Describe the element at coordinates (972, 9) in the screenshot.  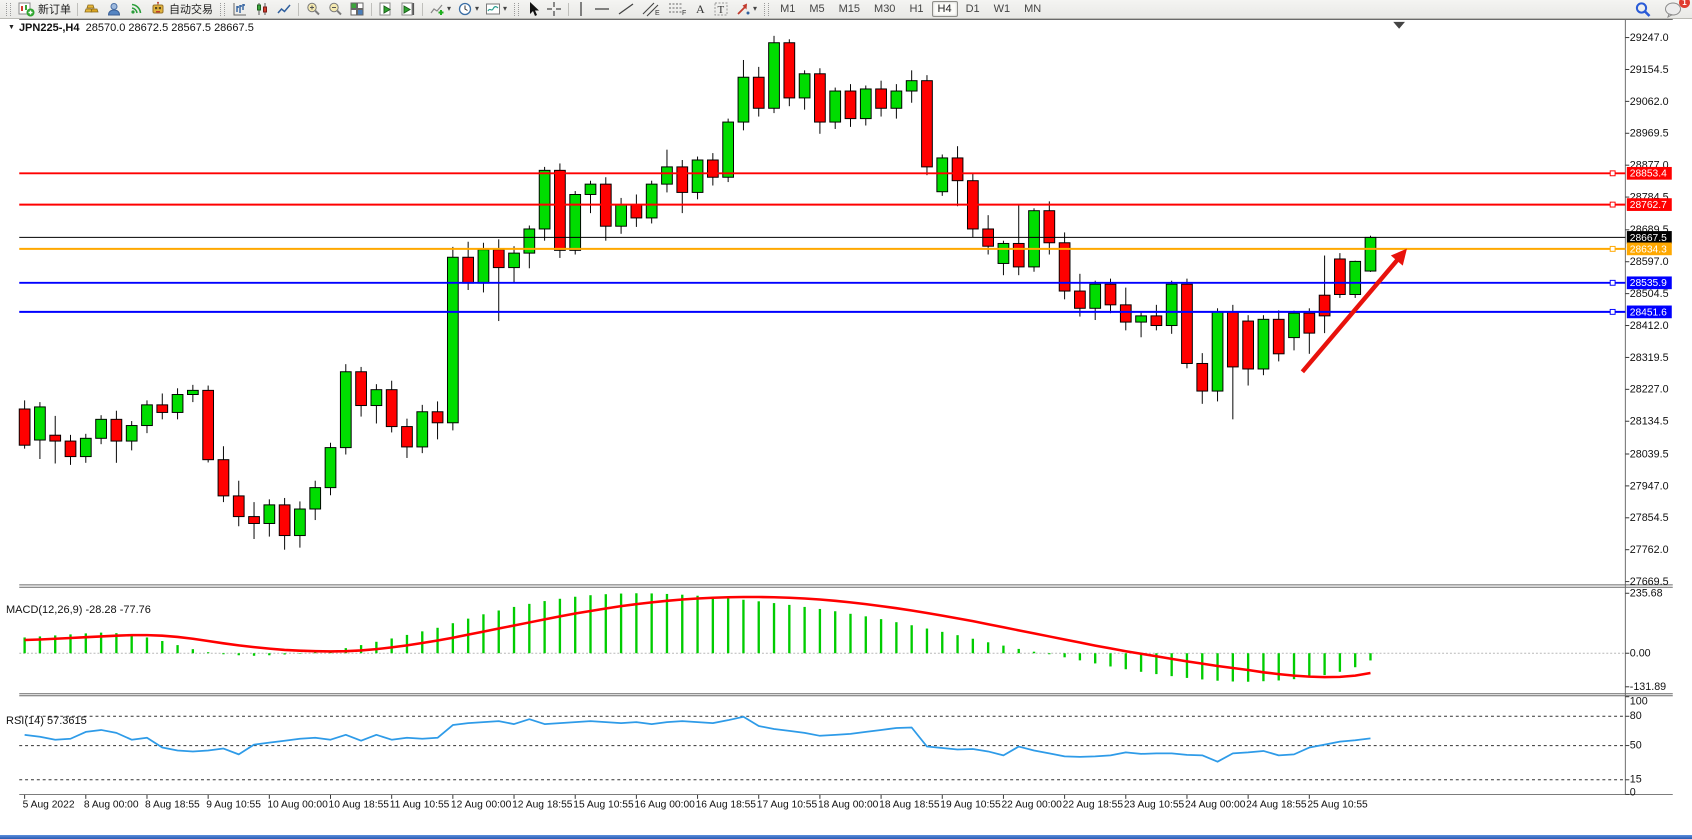
I see `timeframe-D1: D1` at that location.